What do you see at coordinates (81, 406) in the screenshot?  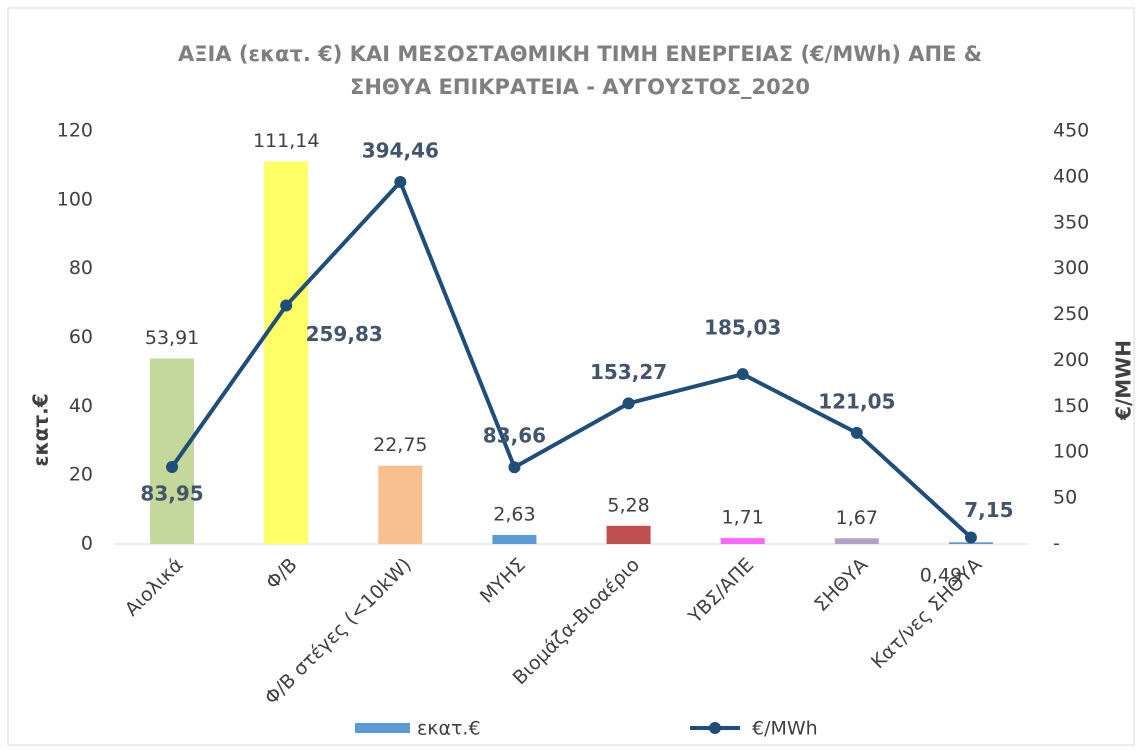 I see `y-tick-label: 40` at bounding box center [81, 406].